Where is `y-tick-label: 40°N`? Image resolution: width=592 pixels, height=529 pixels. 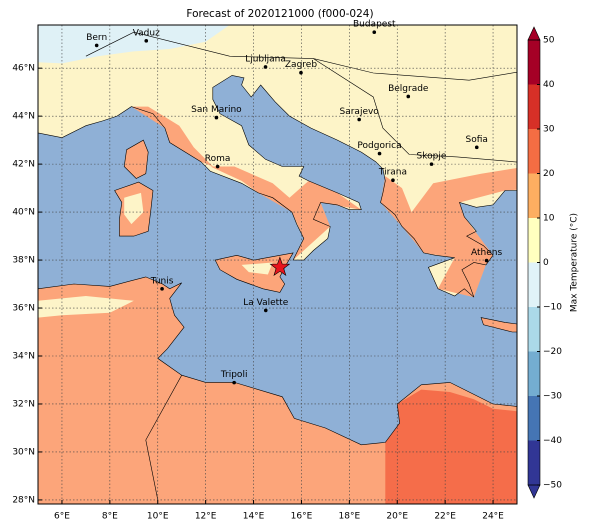 y-tick-label: 40°N is located at coordinates (23, 213).